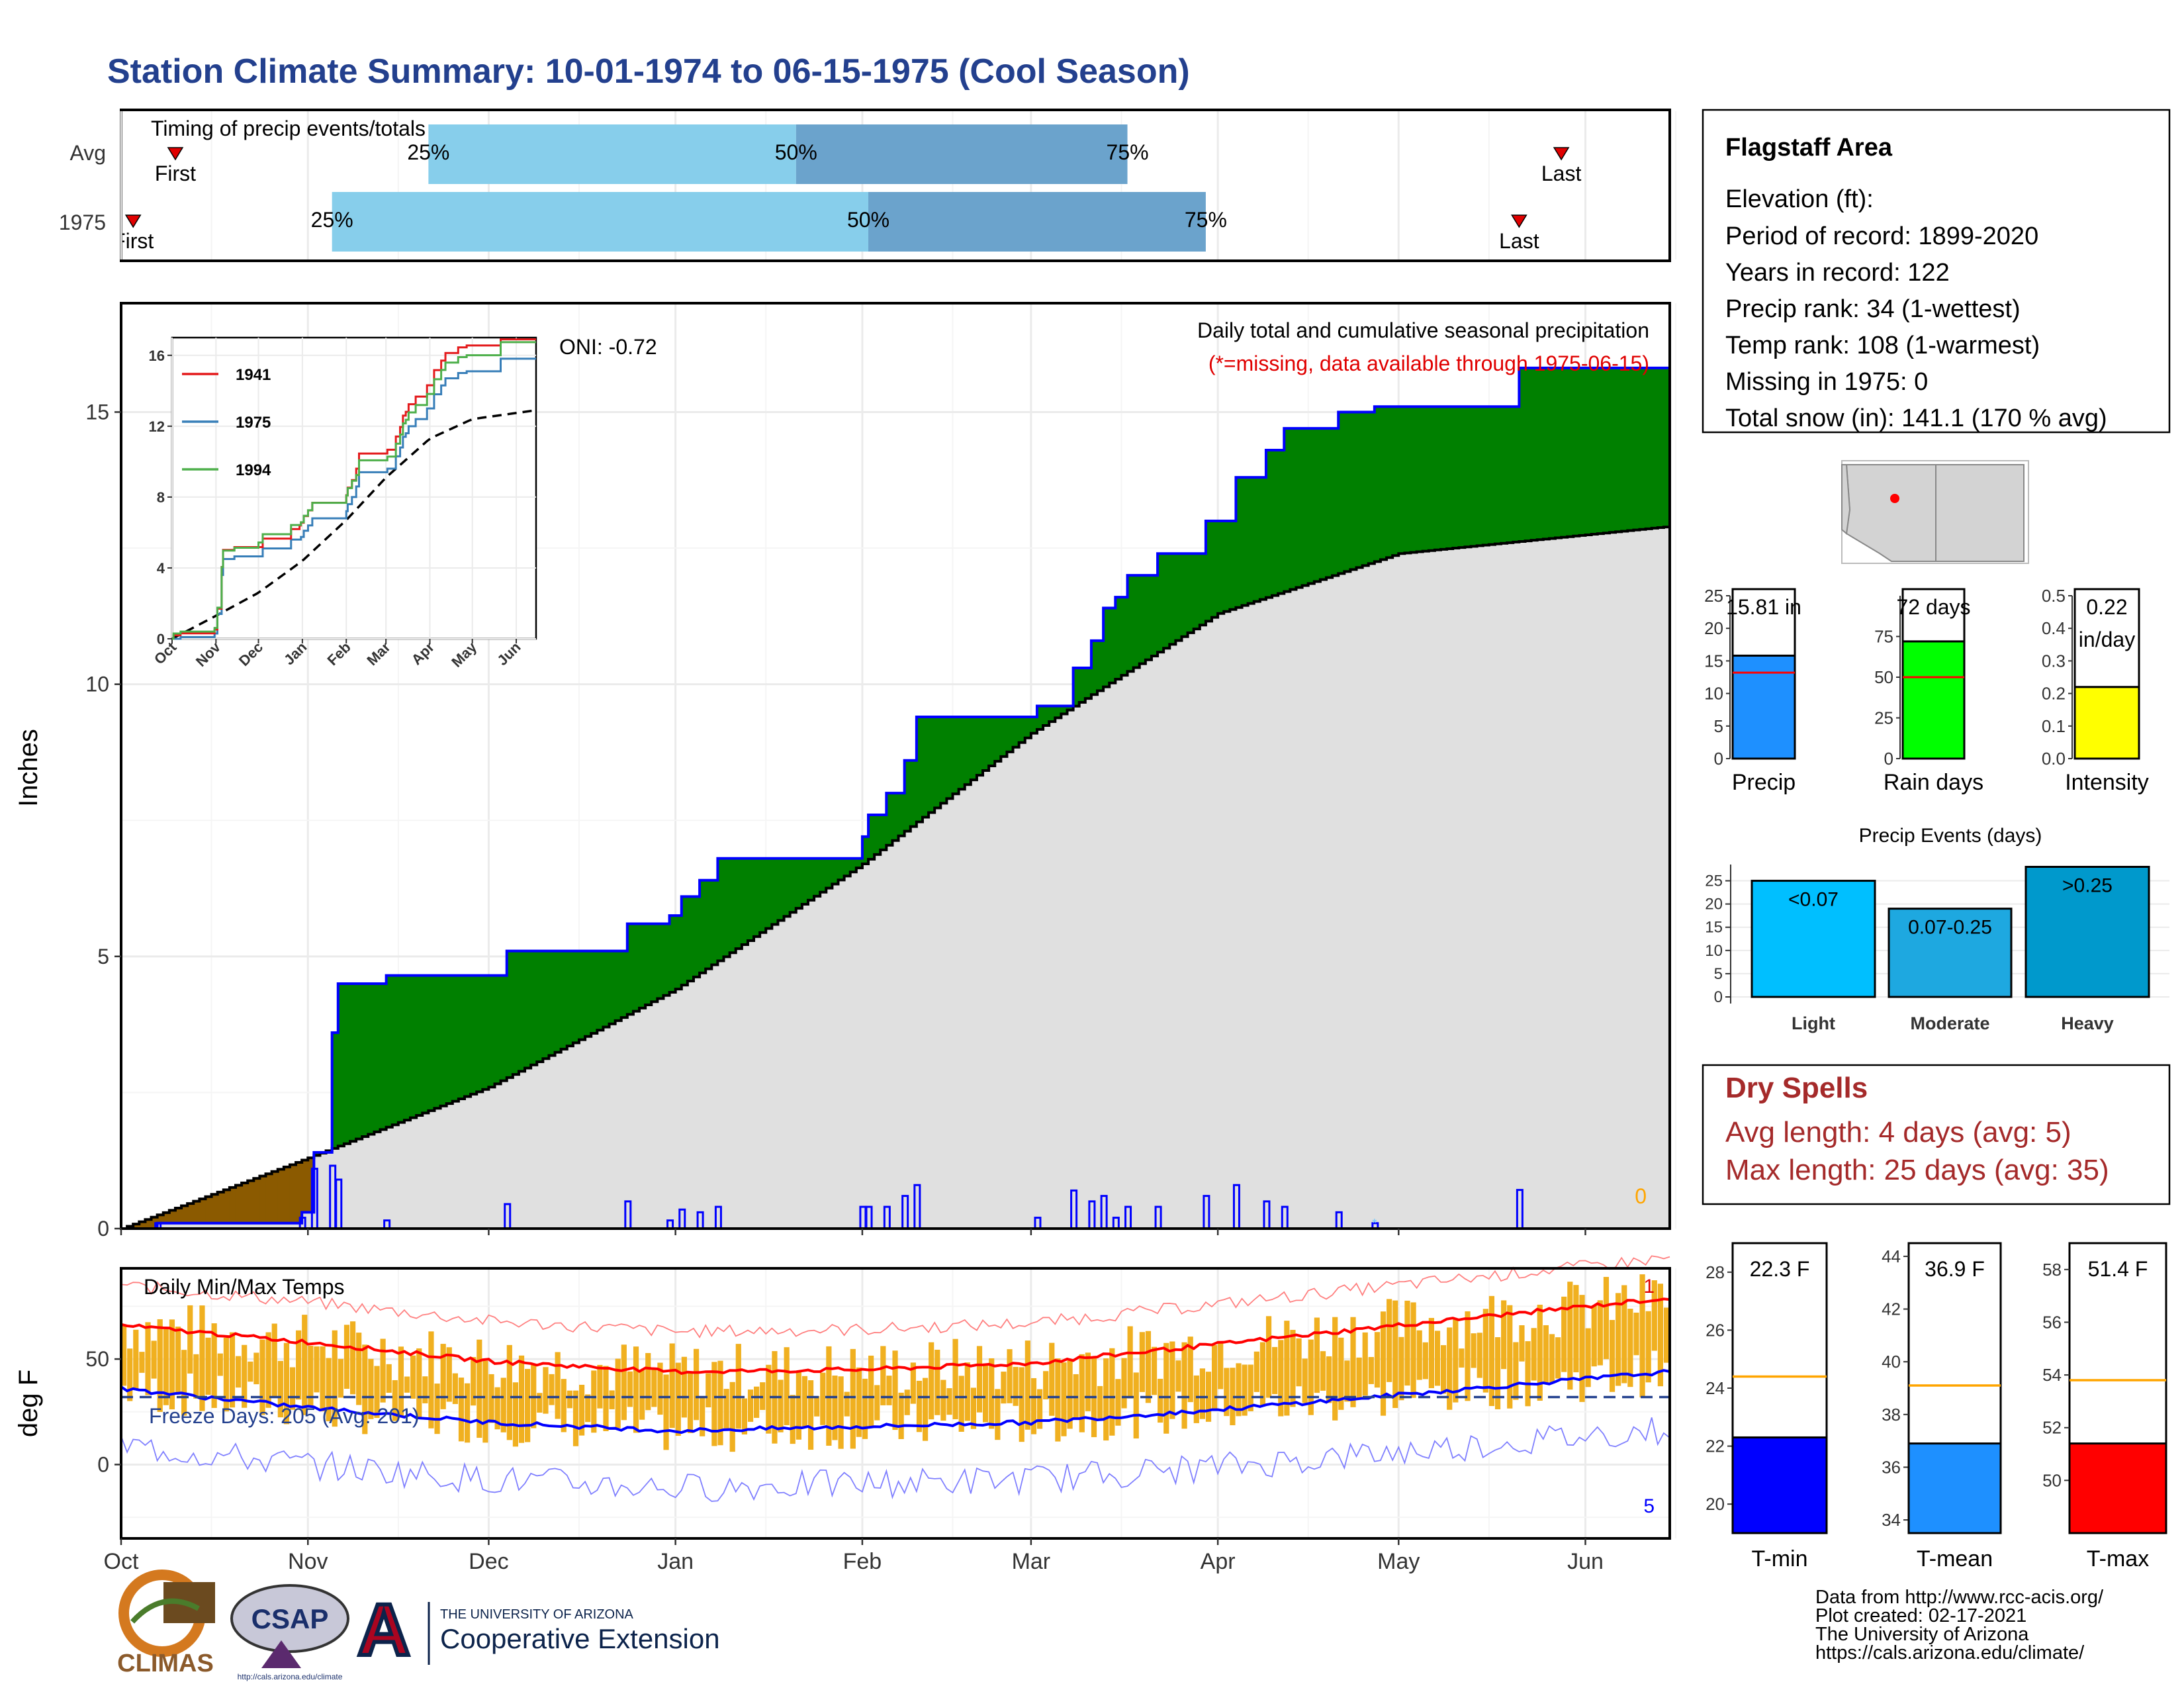  Describe the element at coordinates (1519, 241) in the screenshot. I see `timing-last-label: Last` at that location.